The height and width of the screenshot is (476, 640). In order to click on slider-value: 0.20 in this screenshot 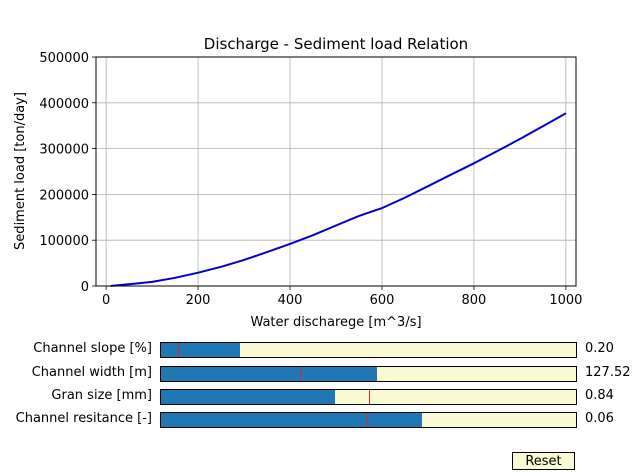, I will do `click(599, 348)`.